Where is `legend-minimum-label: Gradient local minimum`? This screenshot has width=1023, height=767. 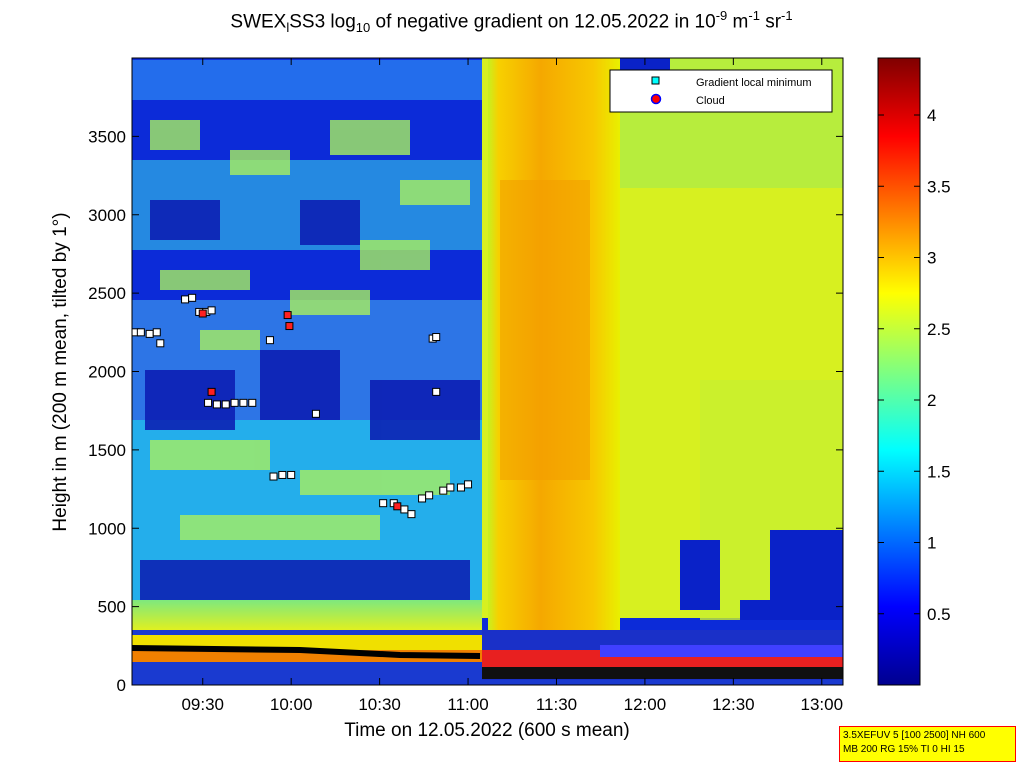
legend-minimum-label: Gradient local minimum is located at coordinates (754, 83).